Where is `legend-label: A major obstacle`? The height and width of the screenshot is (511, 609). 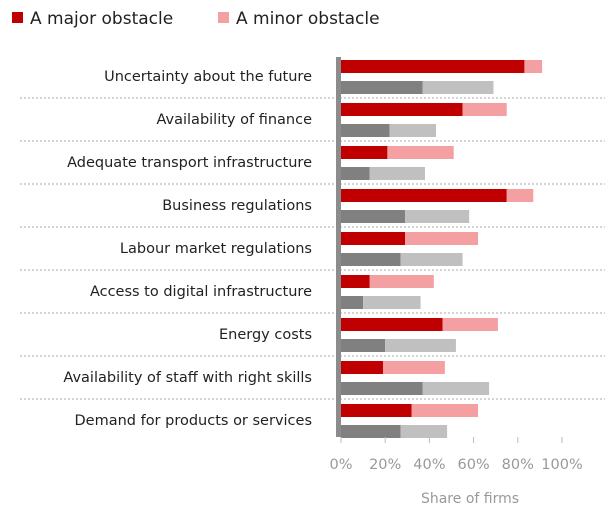
legend-label: A major obstacle is located at coordinates (101, 19).